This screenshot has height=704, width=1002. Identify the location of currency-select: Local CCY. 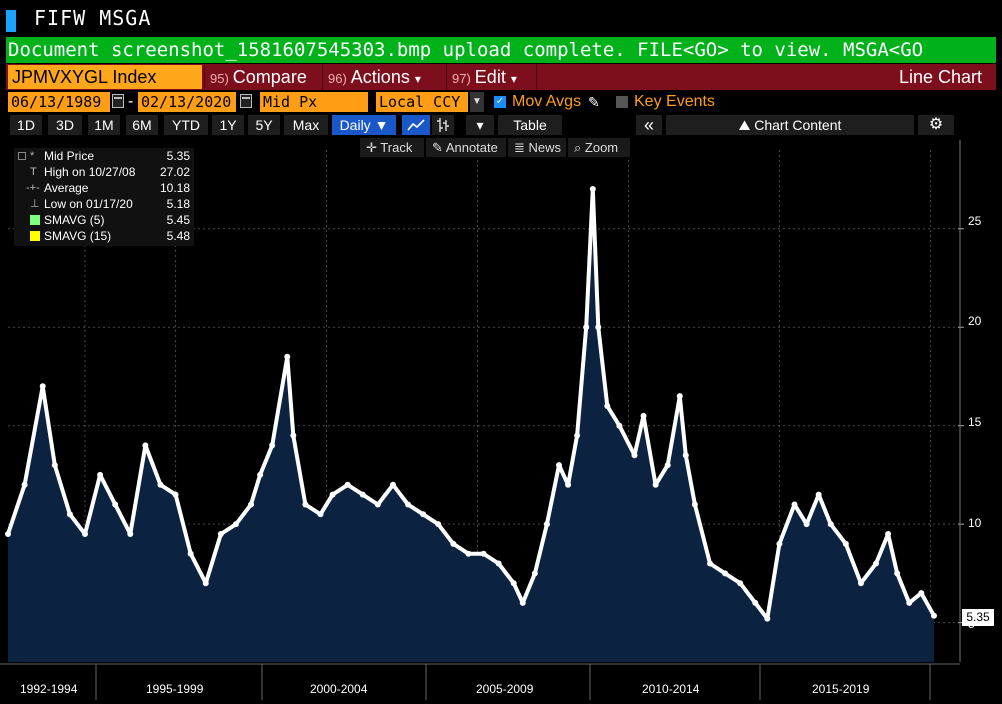
(422, 102).